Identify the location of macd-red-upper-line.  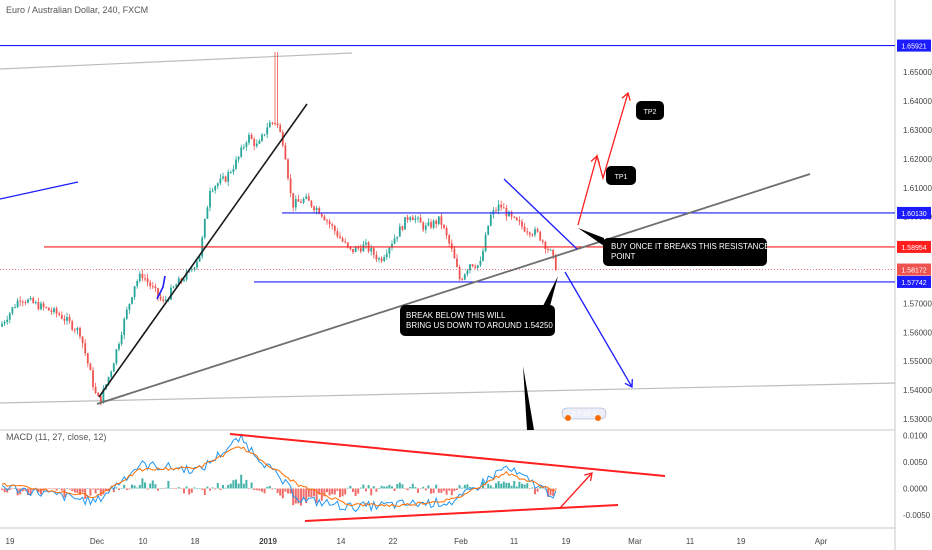
(447, 455).